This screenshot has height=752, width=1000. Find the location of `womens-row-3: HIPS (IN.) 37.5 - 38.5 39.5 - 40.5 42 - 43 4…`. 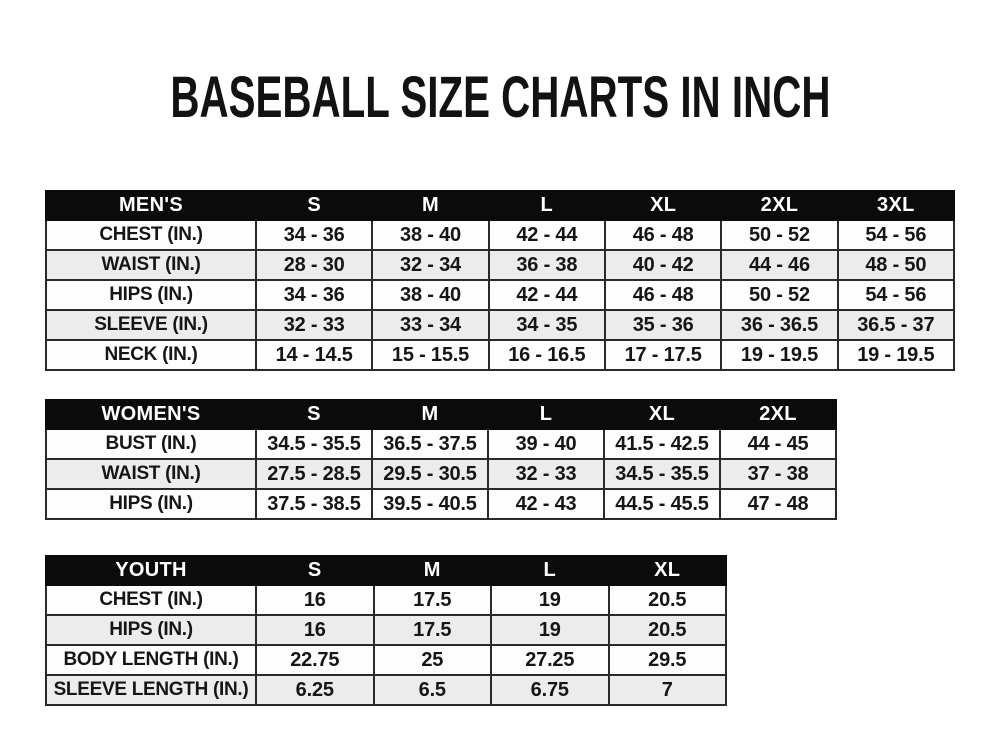

womens-row-3: HIPS (IN.) 37.5 - 38.5 39.5 - 40.5 42 - 43 4… is located at coordinates (441, 504).